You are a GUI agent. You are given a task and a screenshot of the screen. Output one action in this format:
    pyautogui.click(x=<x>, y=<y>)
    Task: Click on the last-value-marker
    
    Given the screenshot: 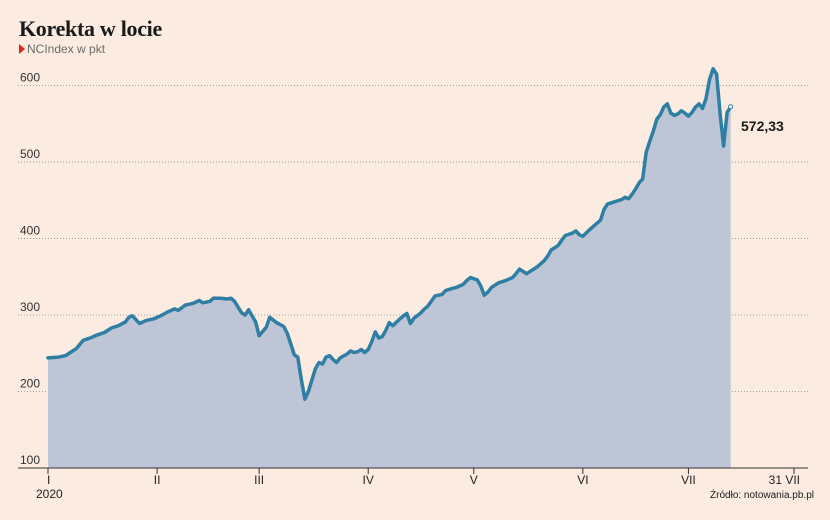 What is the action you would take?
    pyautogui.click(x=731, y=107)
    